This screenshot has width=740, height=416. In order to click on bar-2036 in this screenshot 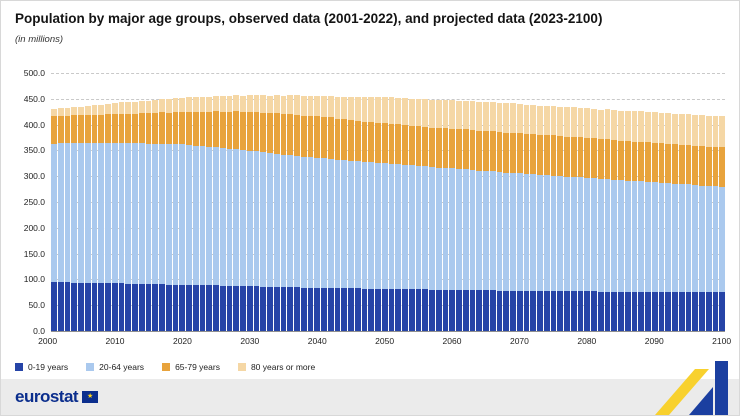, I will do `click(290, 213)`.